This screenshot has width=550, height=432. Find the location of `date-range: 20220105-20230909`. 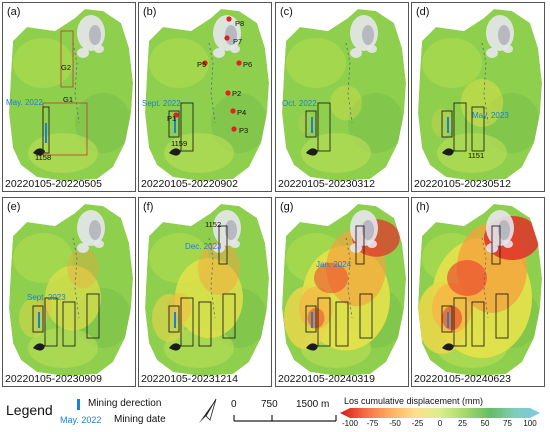

date-range: 20220105-20230909 is located at coordinates (53, 379).